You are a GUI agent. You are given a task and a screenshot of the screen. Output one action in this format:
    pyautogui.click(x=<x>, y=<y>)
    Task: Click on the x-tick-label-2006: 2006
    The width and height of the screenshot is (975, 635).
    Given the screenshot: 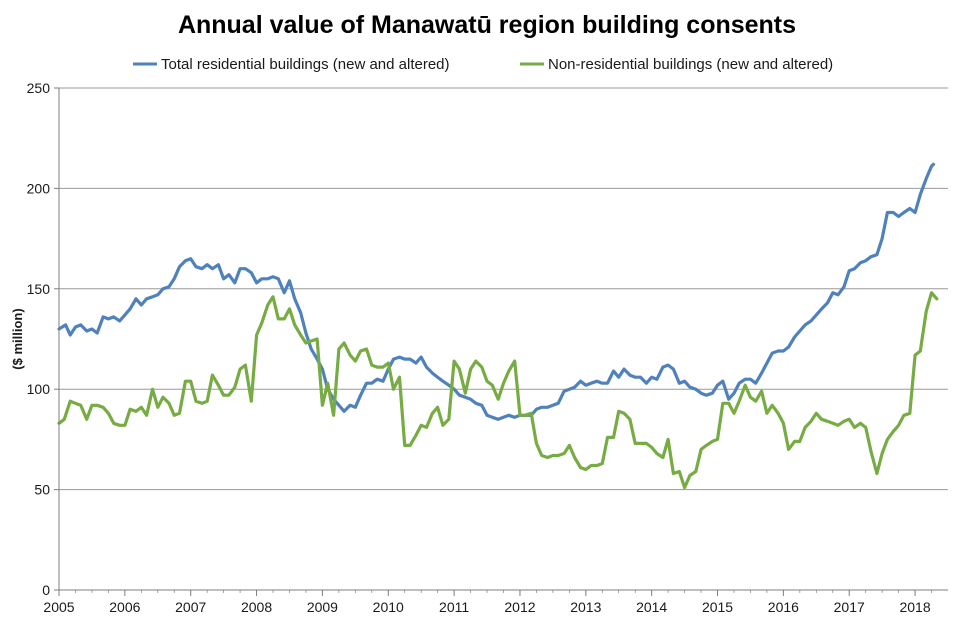 What is the action you would take?
    pyautogui.click(x=124, y=607)
    